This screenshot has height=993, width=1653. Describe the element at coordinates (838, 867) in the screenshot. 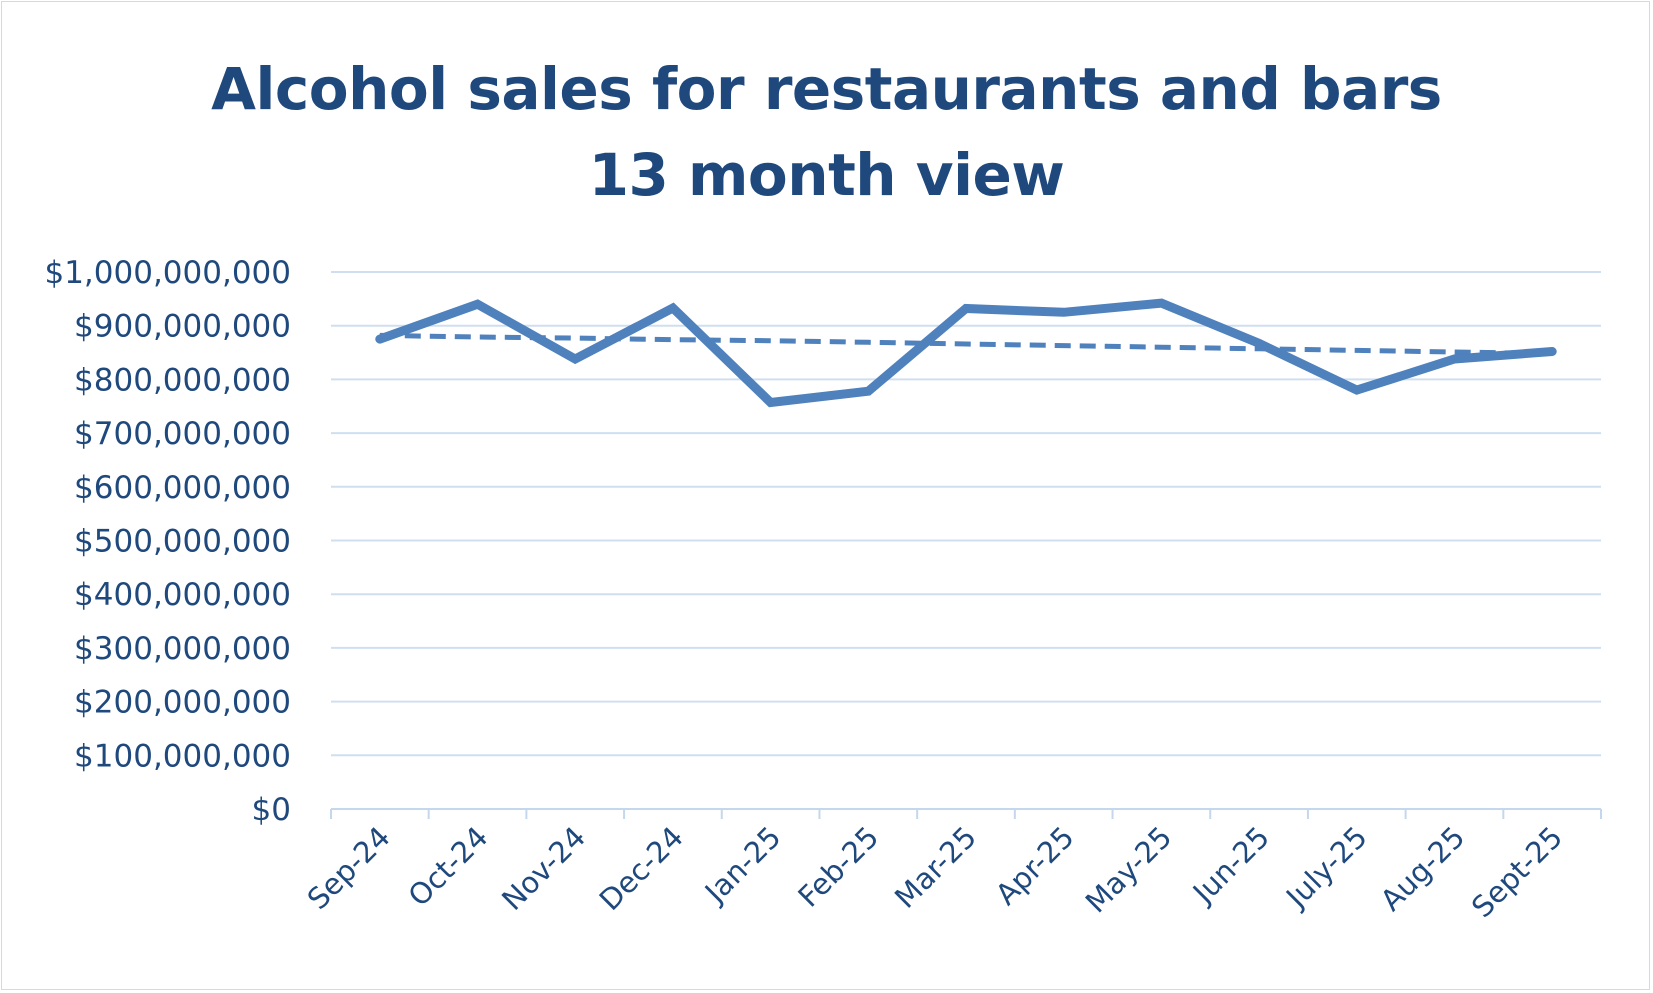

I see `x-tick-label: Feb-25` at that location.